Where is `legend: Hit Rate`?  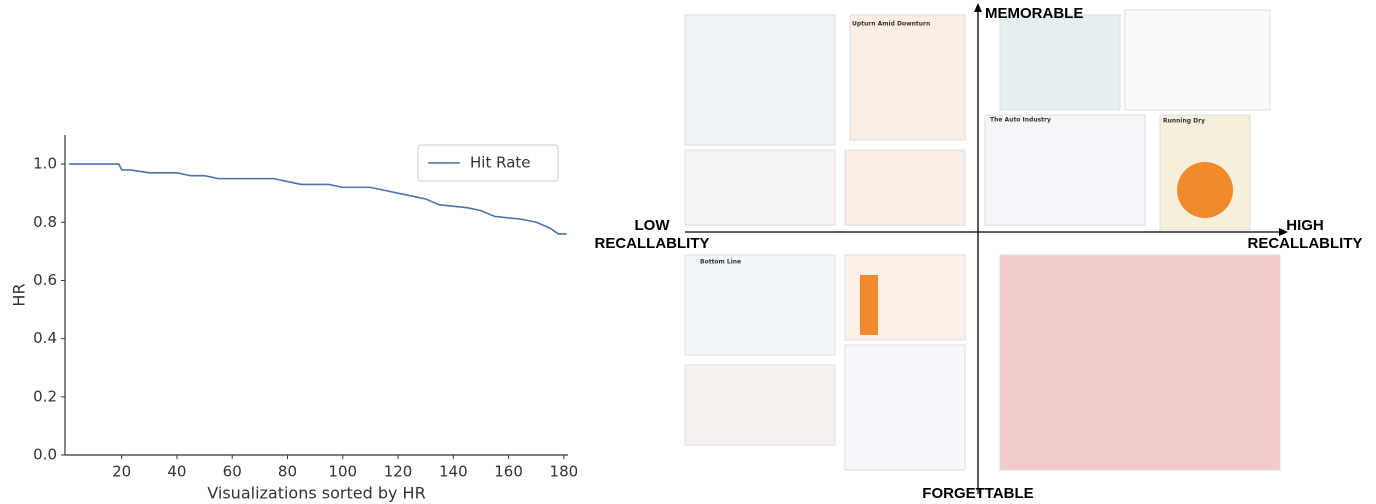 legend: Hit Rate is located at coordinates (488, 163).